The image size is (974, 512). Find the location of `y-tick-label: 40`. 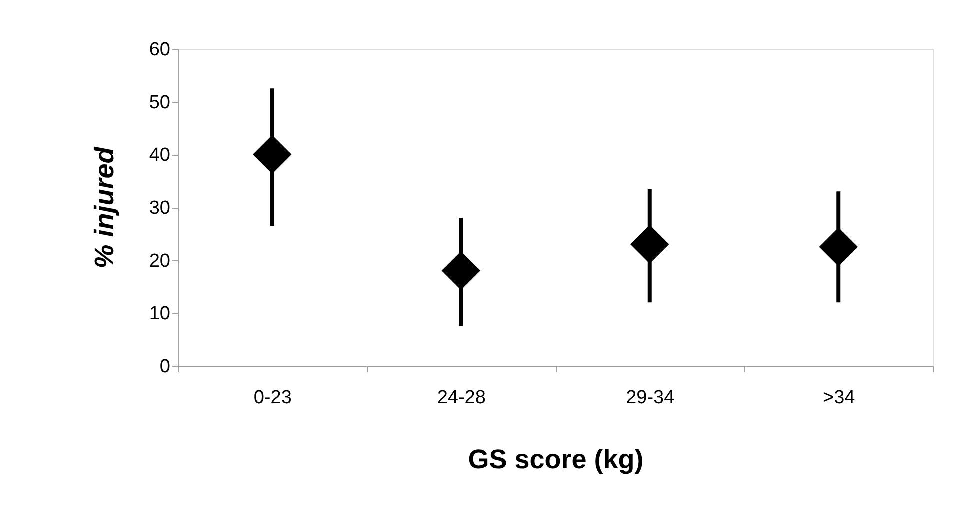

y-tick-label: 40 is located at coordinates (159, 155).